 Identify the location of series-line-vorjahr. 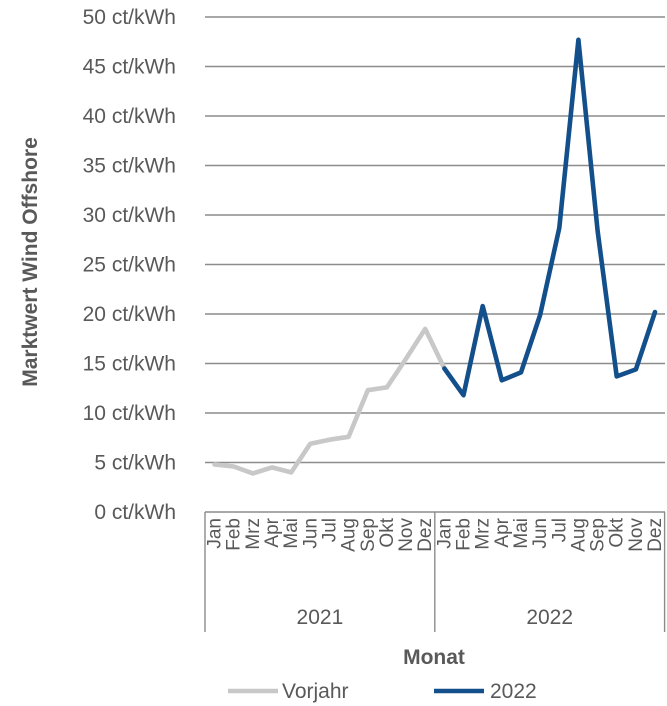
(329, 401).